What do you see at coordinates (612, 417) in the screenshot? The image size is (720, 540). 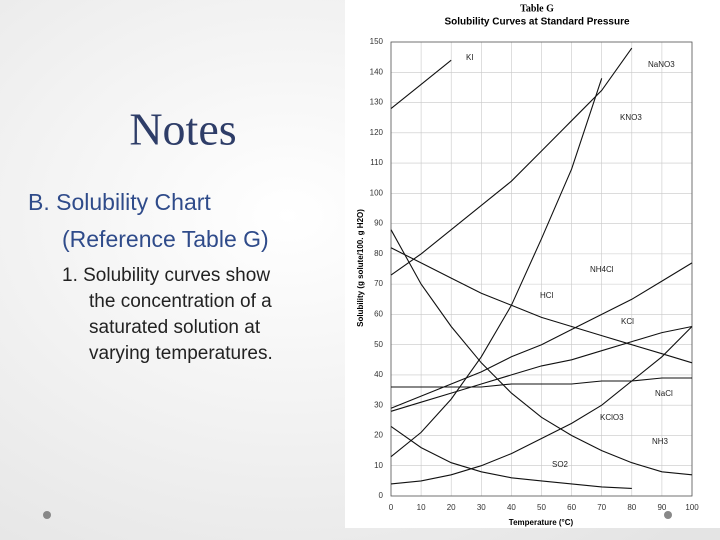 I see `legend-label: KClO3` at bounding box center [612, 417].